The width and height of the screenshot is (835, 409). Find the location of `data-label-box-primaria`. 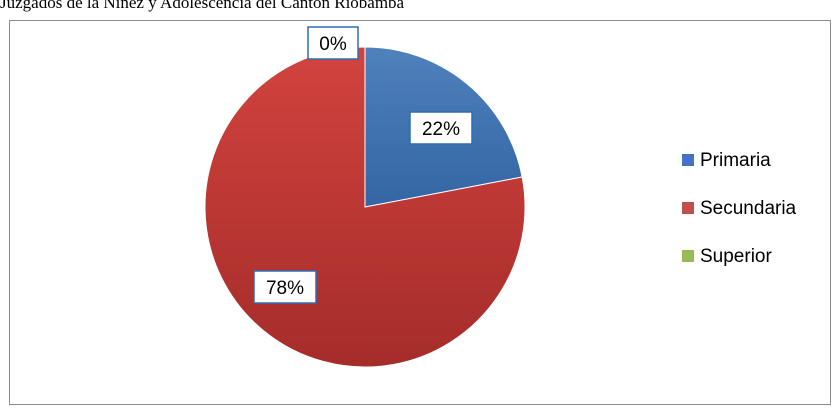

data-label-box-primaria is located at coordinates (441, 128).